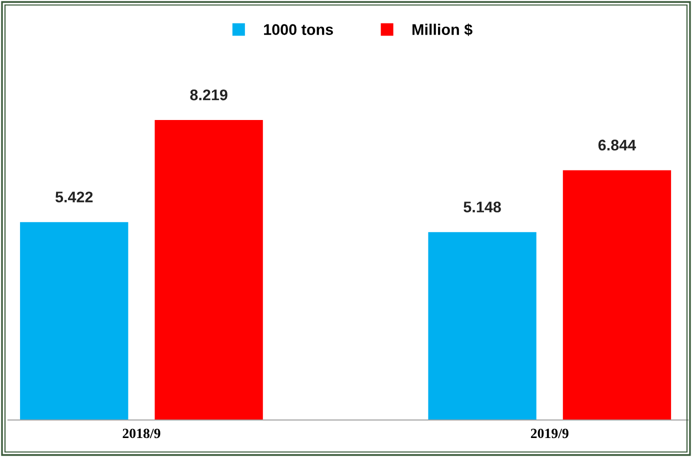 The height and width of the screenshot is (457, 692). I want to click on data-label: 5.422, so click(74, 197).